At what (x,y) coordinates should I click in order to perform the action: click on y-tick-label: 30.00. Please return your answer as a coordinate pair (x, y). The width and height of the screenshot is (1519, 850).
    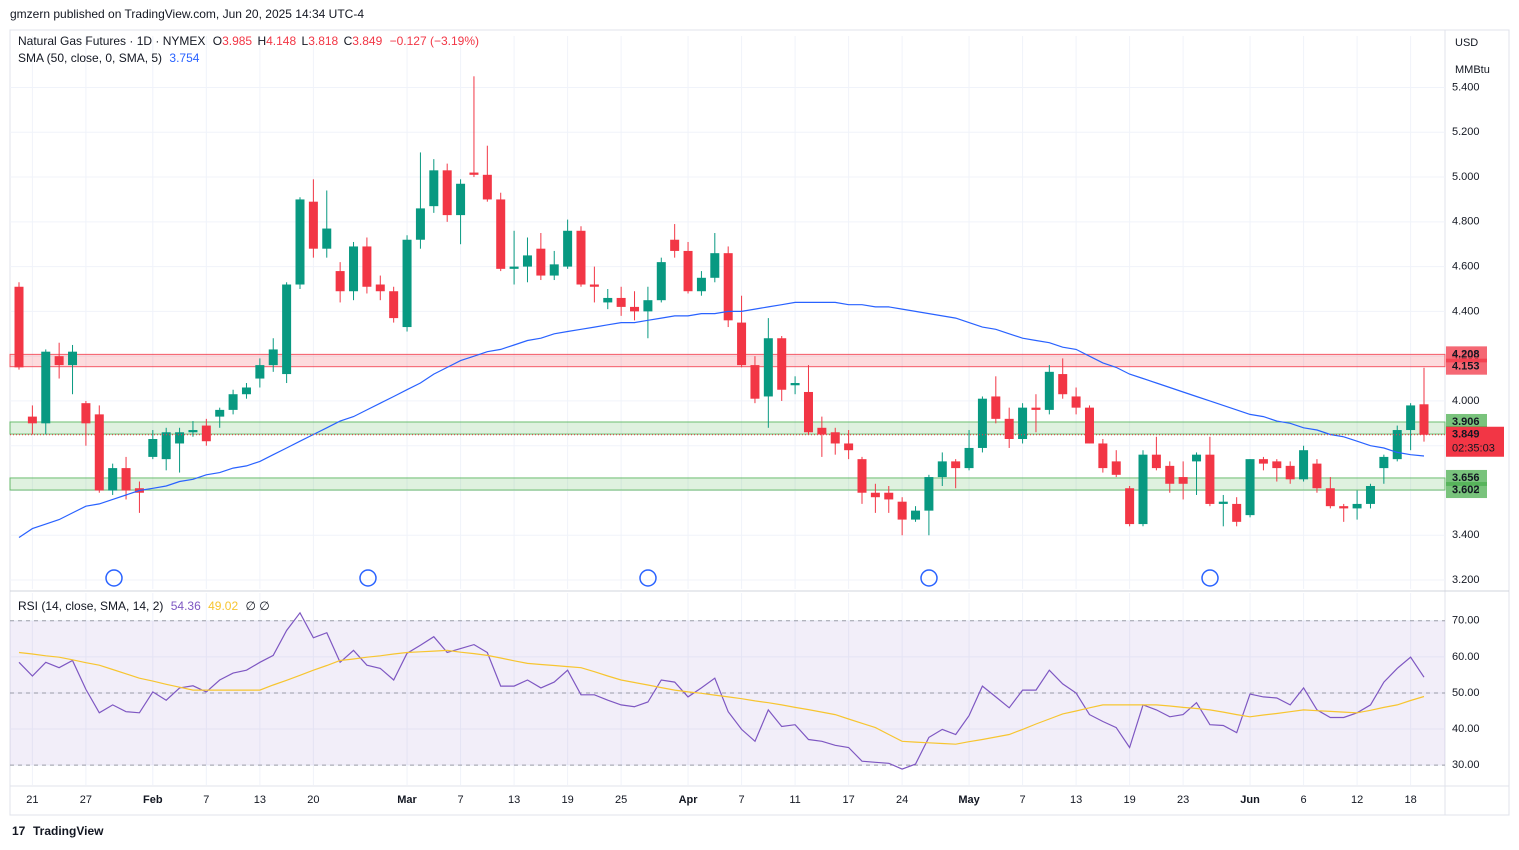
    Looking at the image, I should click on (1466, 765).